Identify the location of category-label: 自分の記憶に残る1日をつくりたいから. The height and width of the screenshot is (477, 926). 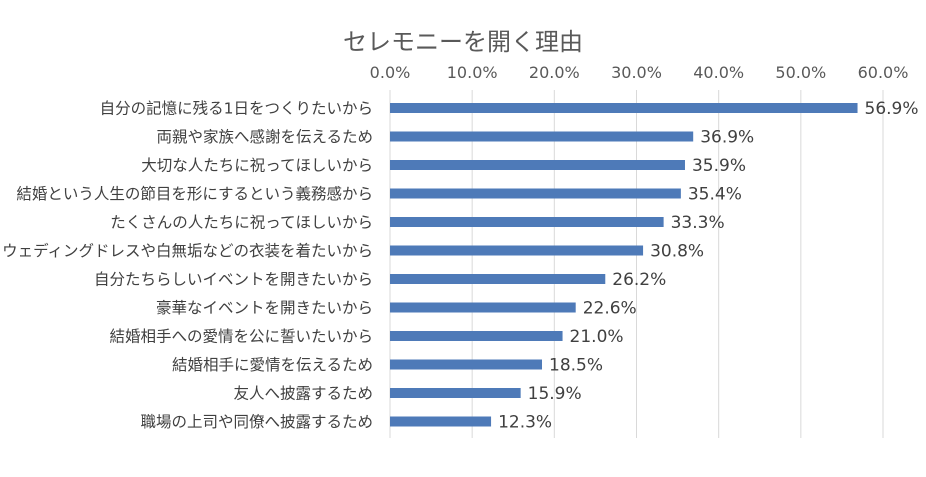
(236, 109).